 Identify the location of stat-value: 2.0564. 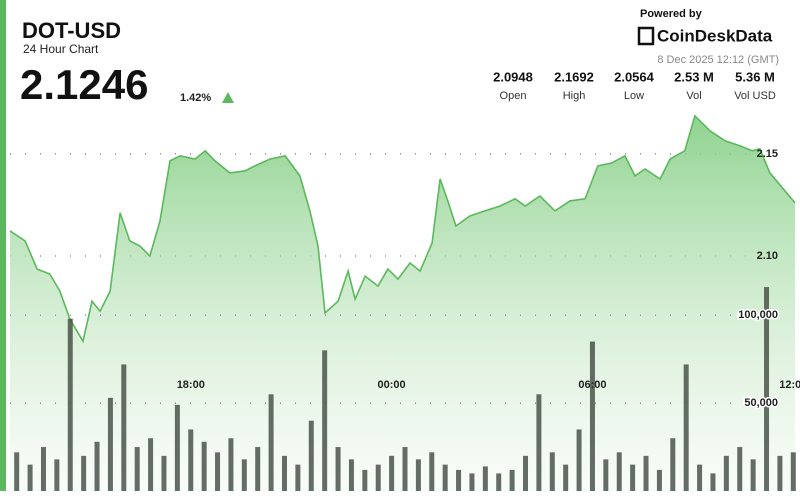
(634, 76).